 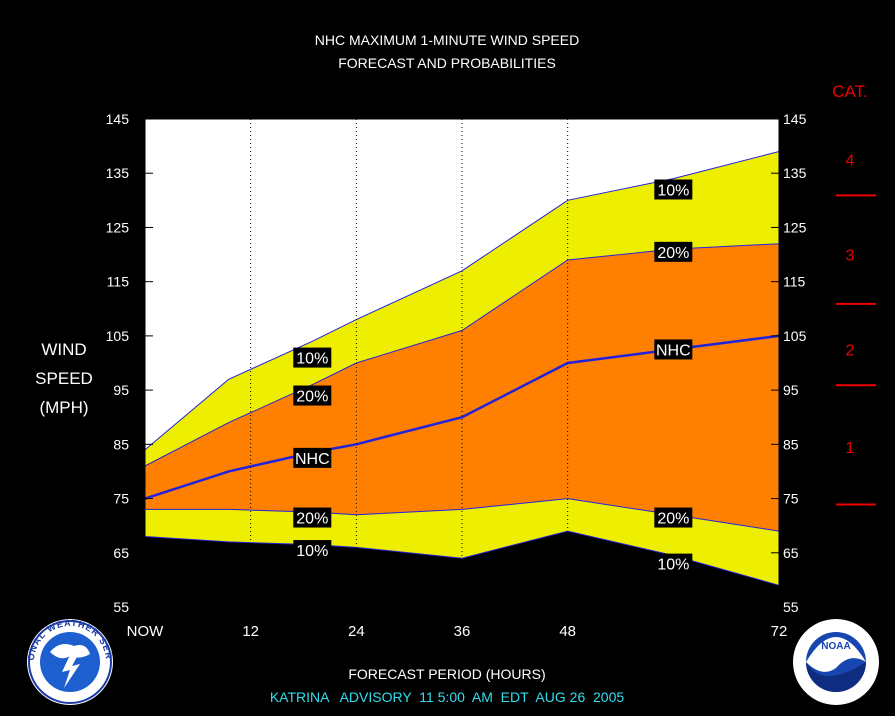 What do you see at coordinates (146, 631) in the screenshot?
I see `x-tick-label: NOW` at bounding box center [146, 631].